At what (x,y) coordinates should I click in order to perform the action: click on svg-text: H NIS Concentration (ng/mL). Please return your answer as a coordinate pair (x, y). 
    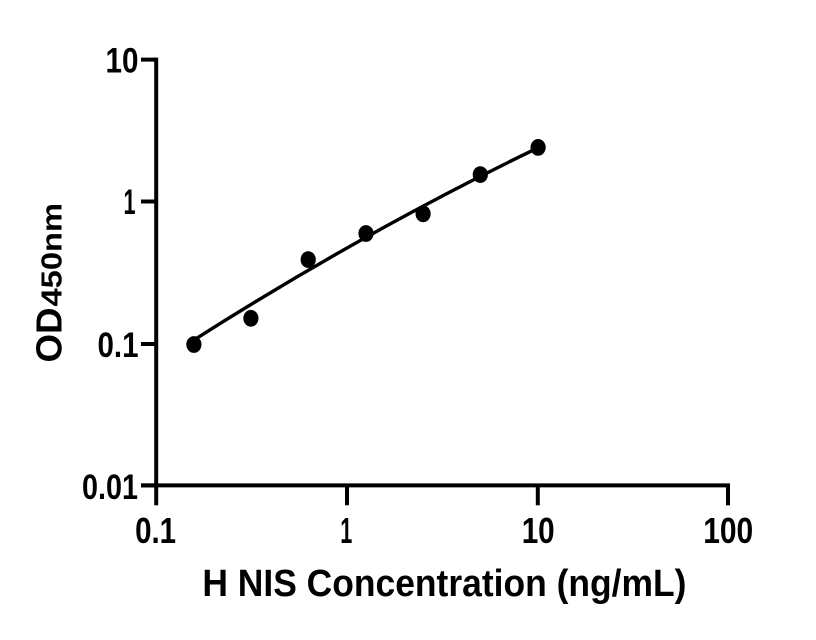
    Looking at the image, I should click on (444, 584).